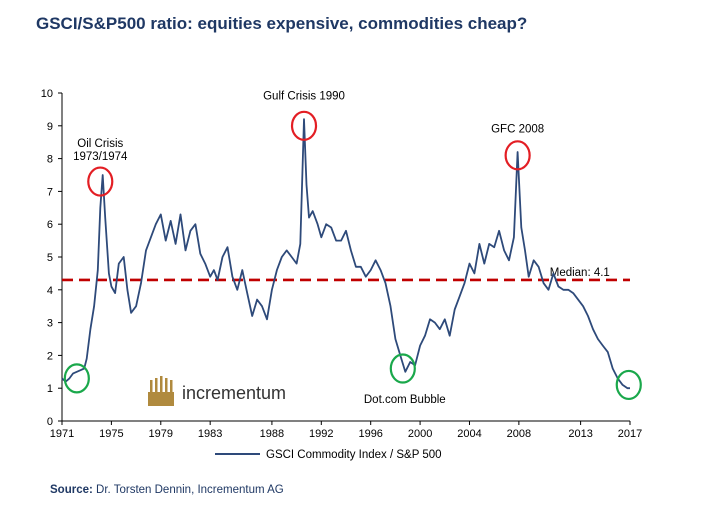  Describe the element at coordinates (100, 157) in the screenshot. I see `annotation-oil-crisis-years: 1973/1974` at that location.